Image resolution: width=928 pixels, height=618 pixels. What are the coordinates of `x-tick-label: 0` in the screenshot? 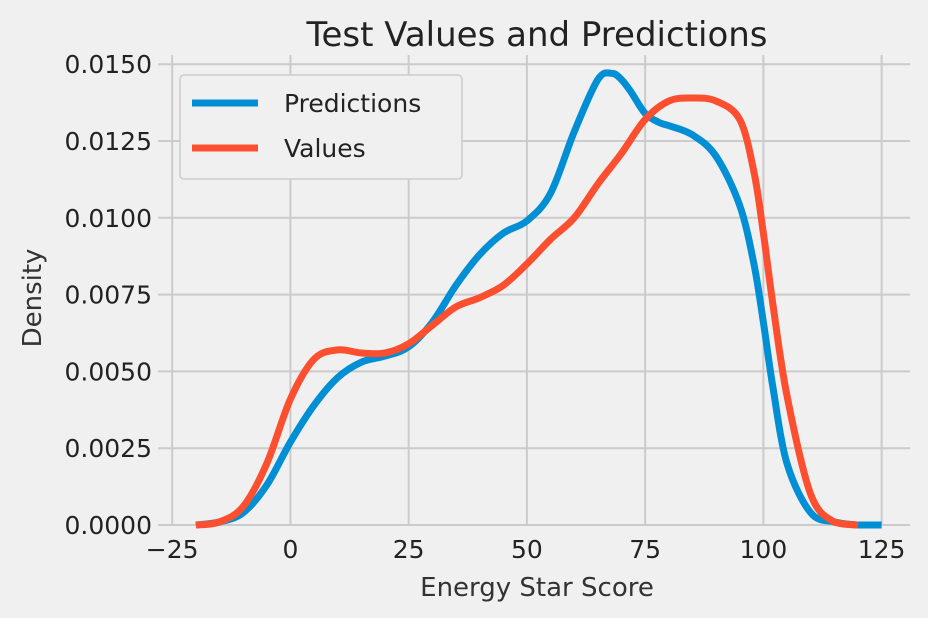 It's located at (290, 549).